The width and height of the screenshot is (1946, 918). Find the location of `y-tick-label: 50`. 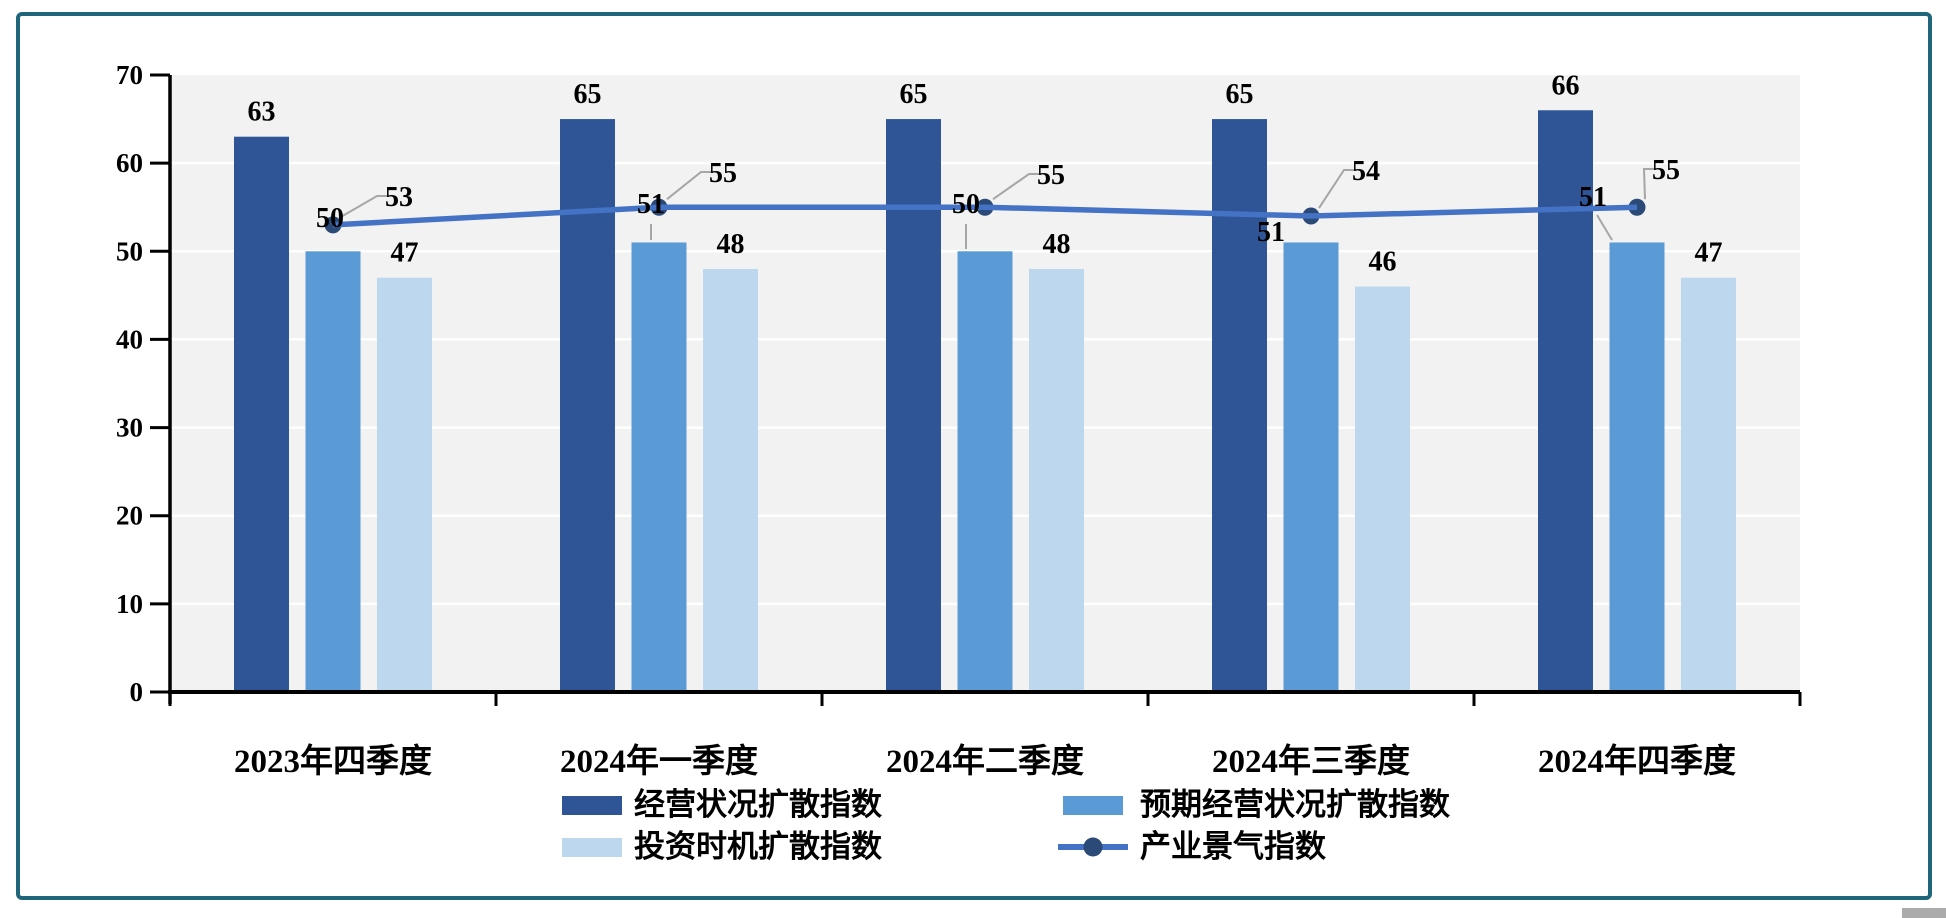

y-tick-label: 50 is located at coordinates (129, 251).